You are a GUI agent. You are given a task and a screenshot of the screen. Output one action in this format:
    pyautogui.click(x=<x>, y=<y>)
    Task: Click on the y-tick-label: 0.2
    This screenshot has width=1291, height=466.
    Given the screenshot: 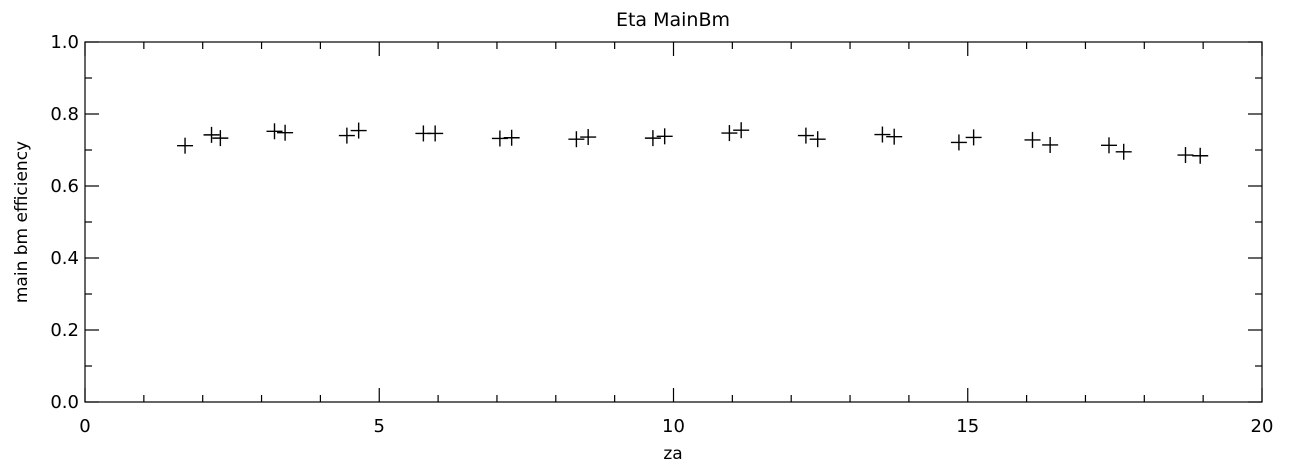 What is the action you would take?
    pyautogui.click(x=64, y=330)
    